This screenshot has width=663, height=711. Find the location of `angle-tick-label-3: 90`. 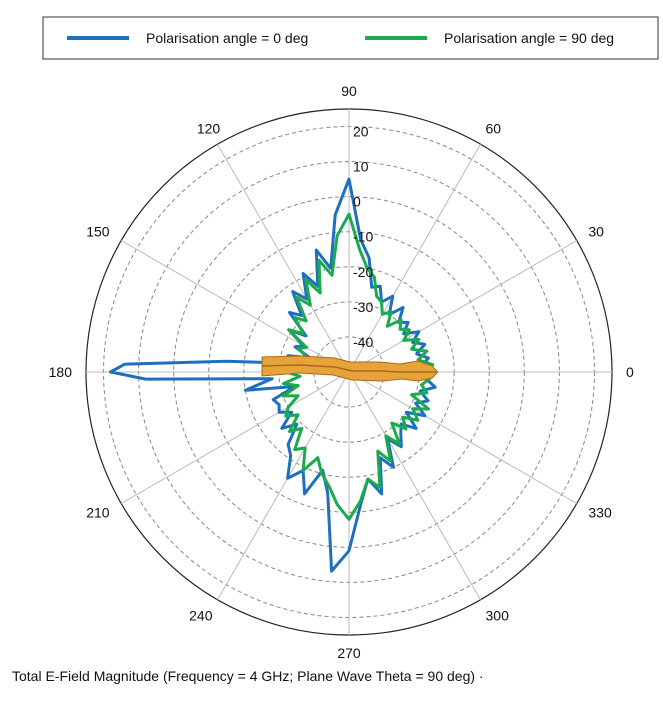

angle-tick-label-3: 90 is located at coordinates (349, 91).